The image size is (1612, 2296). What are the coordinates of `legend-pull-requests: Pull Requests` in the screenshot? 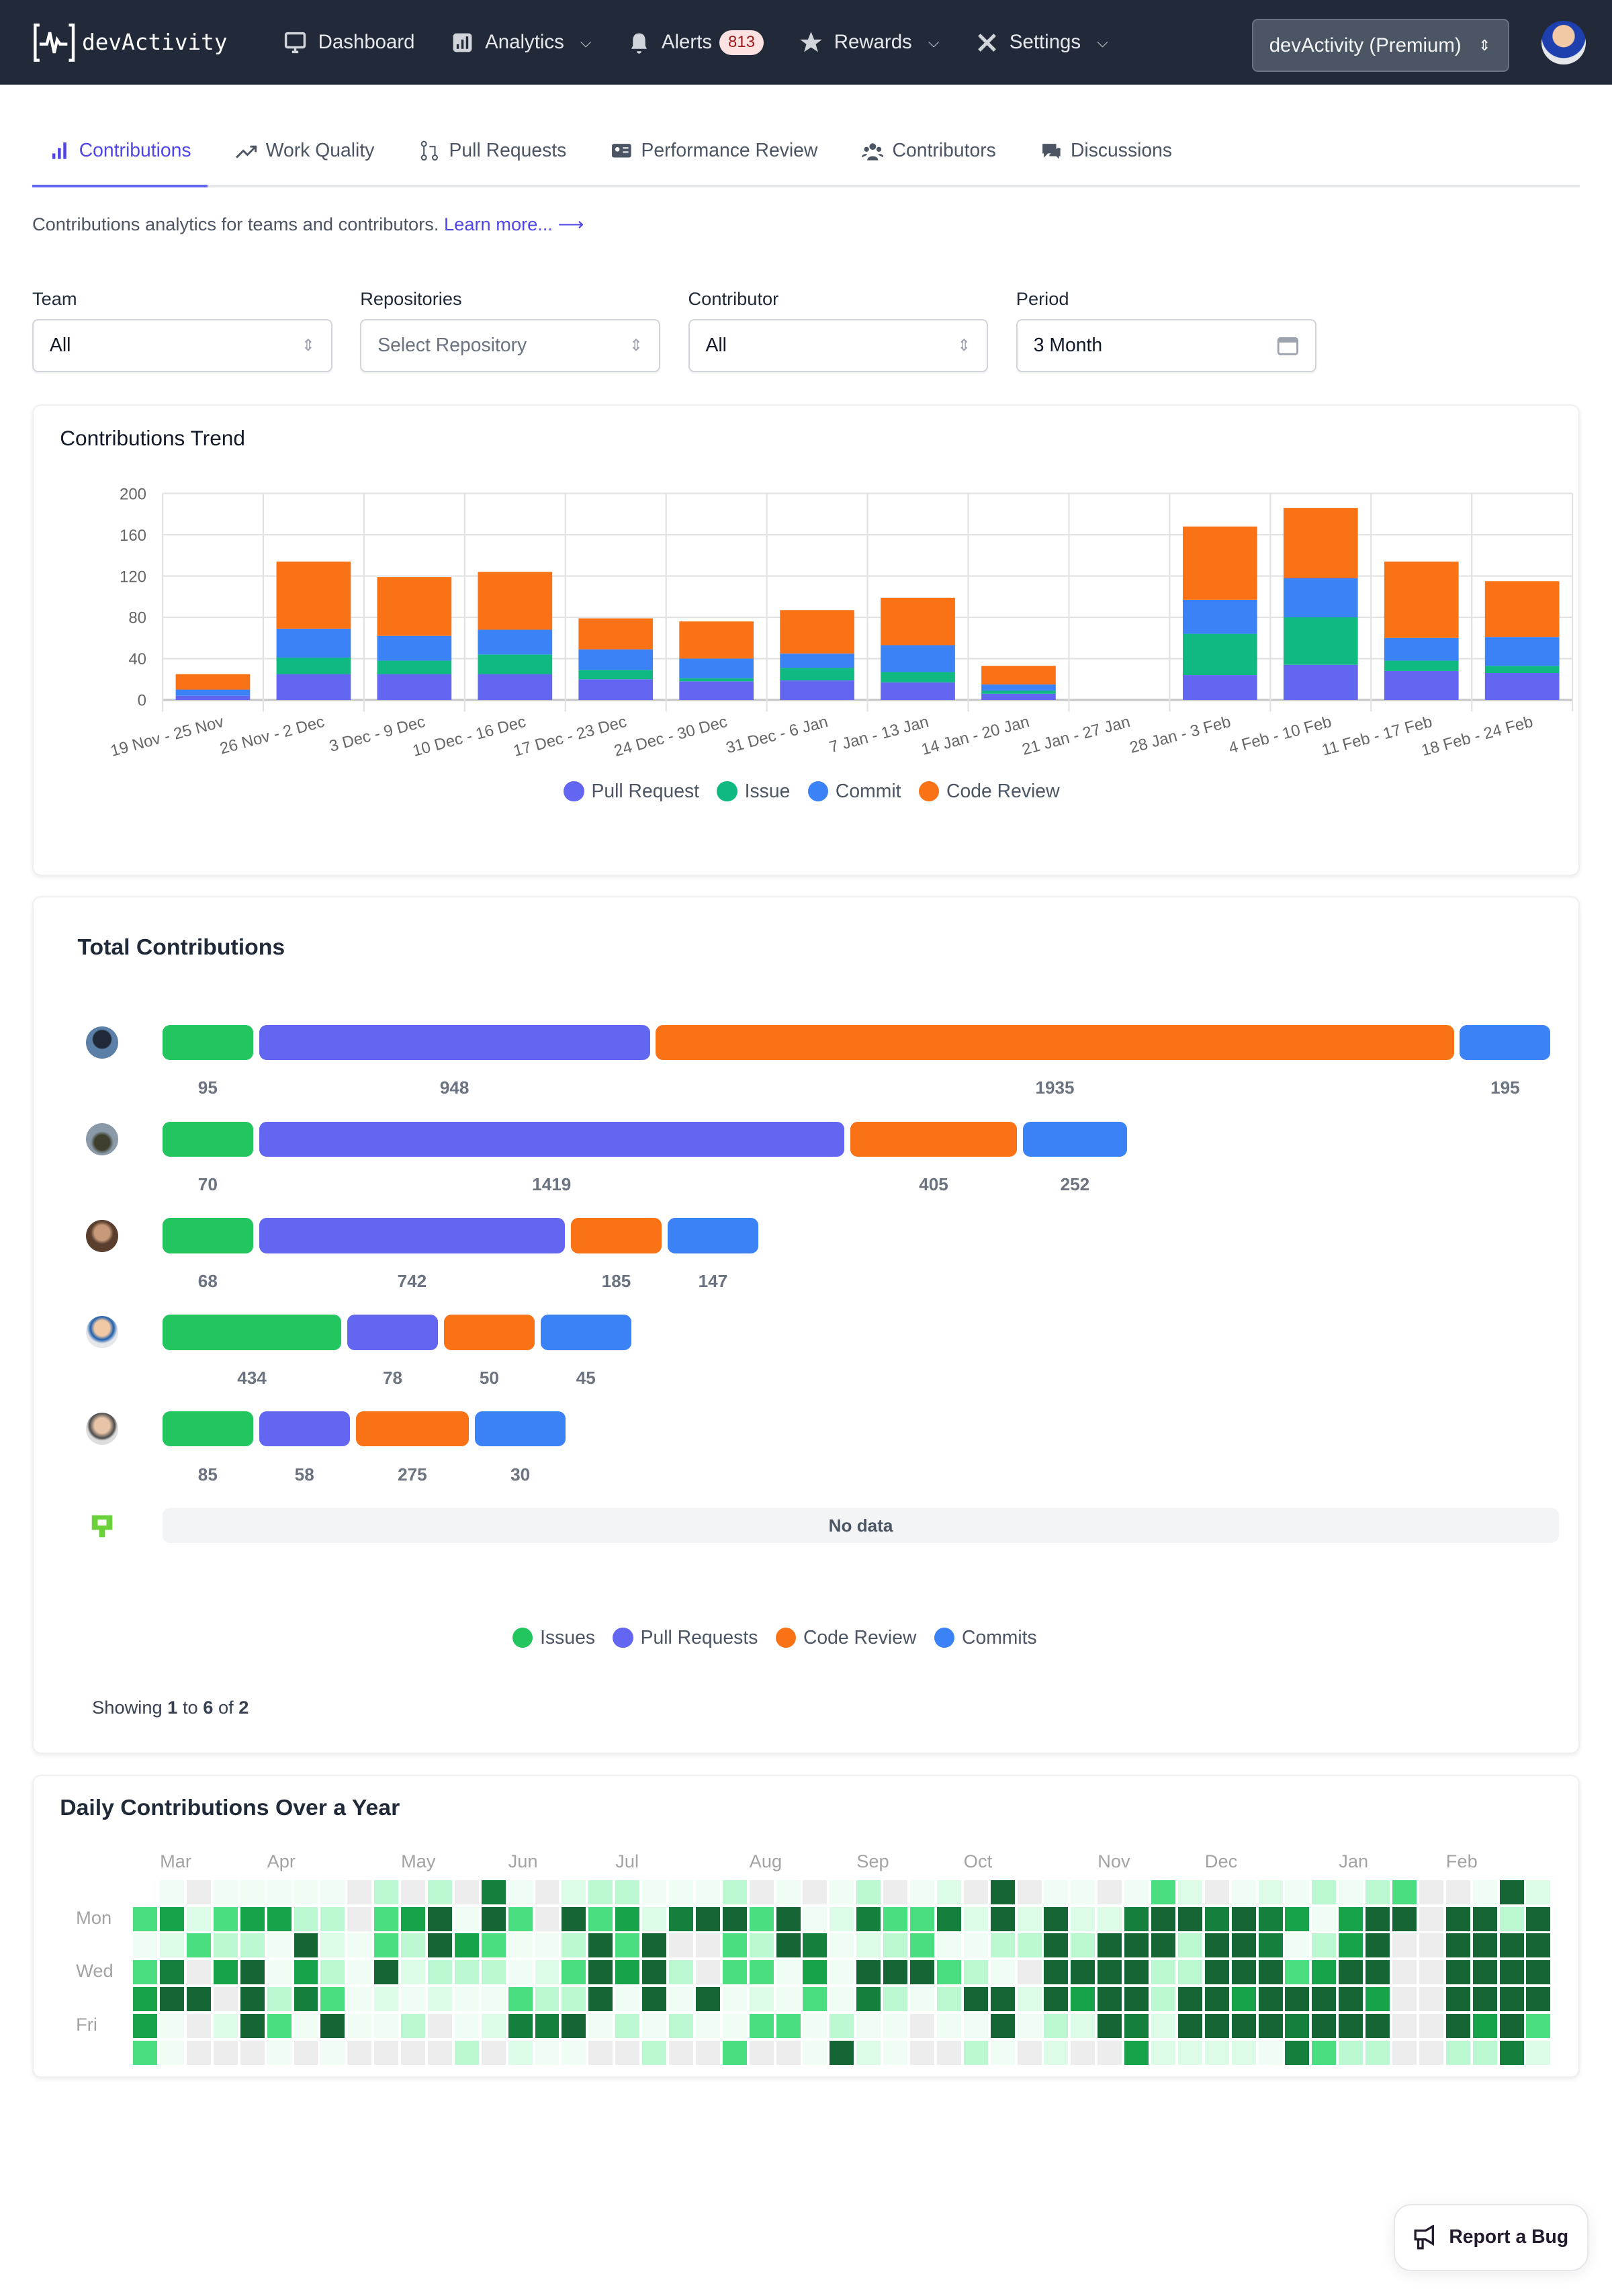 It's located at (685, 1638).